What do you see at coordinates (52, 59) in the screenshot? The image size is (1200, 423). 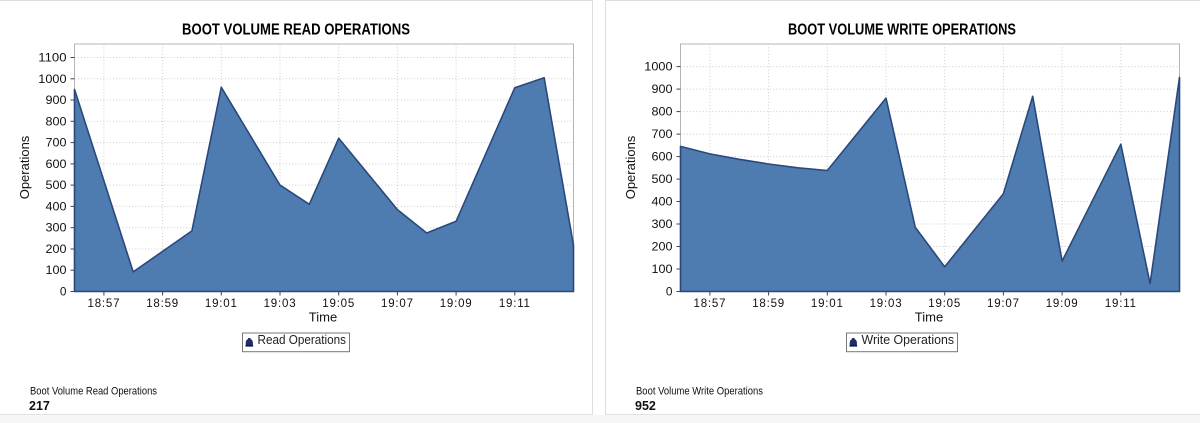 I see `svg-text: 1100` at bounding box center [52, 59].